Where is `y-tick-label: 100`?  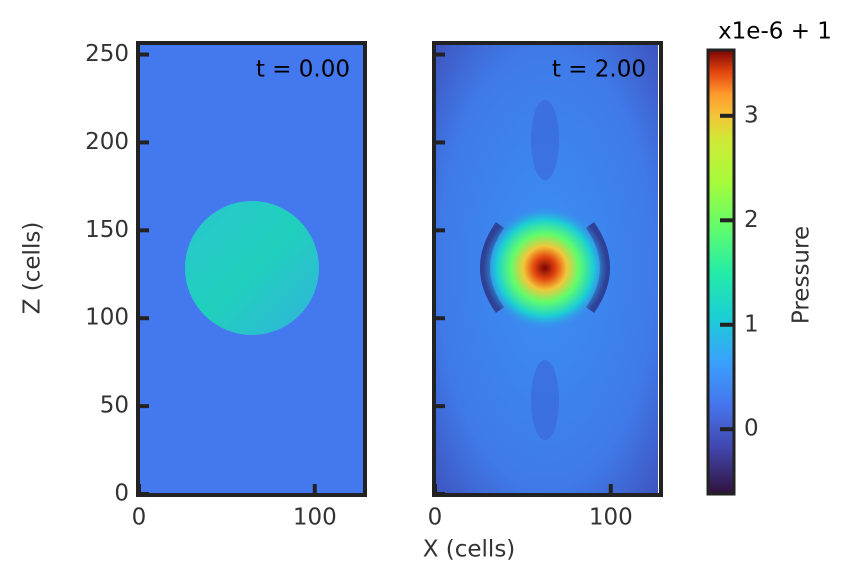
y-tick-label: 100 is located at coordinates (107, 318).